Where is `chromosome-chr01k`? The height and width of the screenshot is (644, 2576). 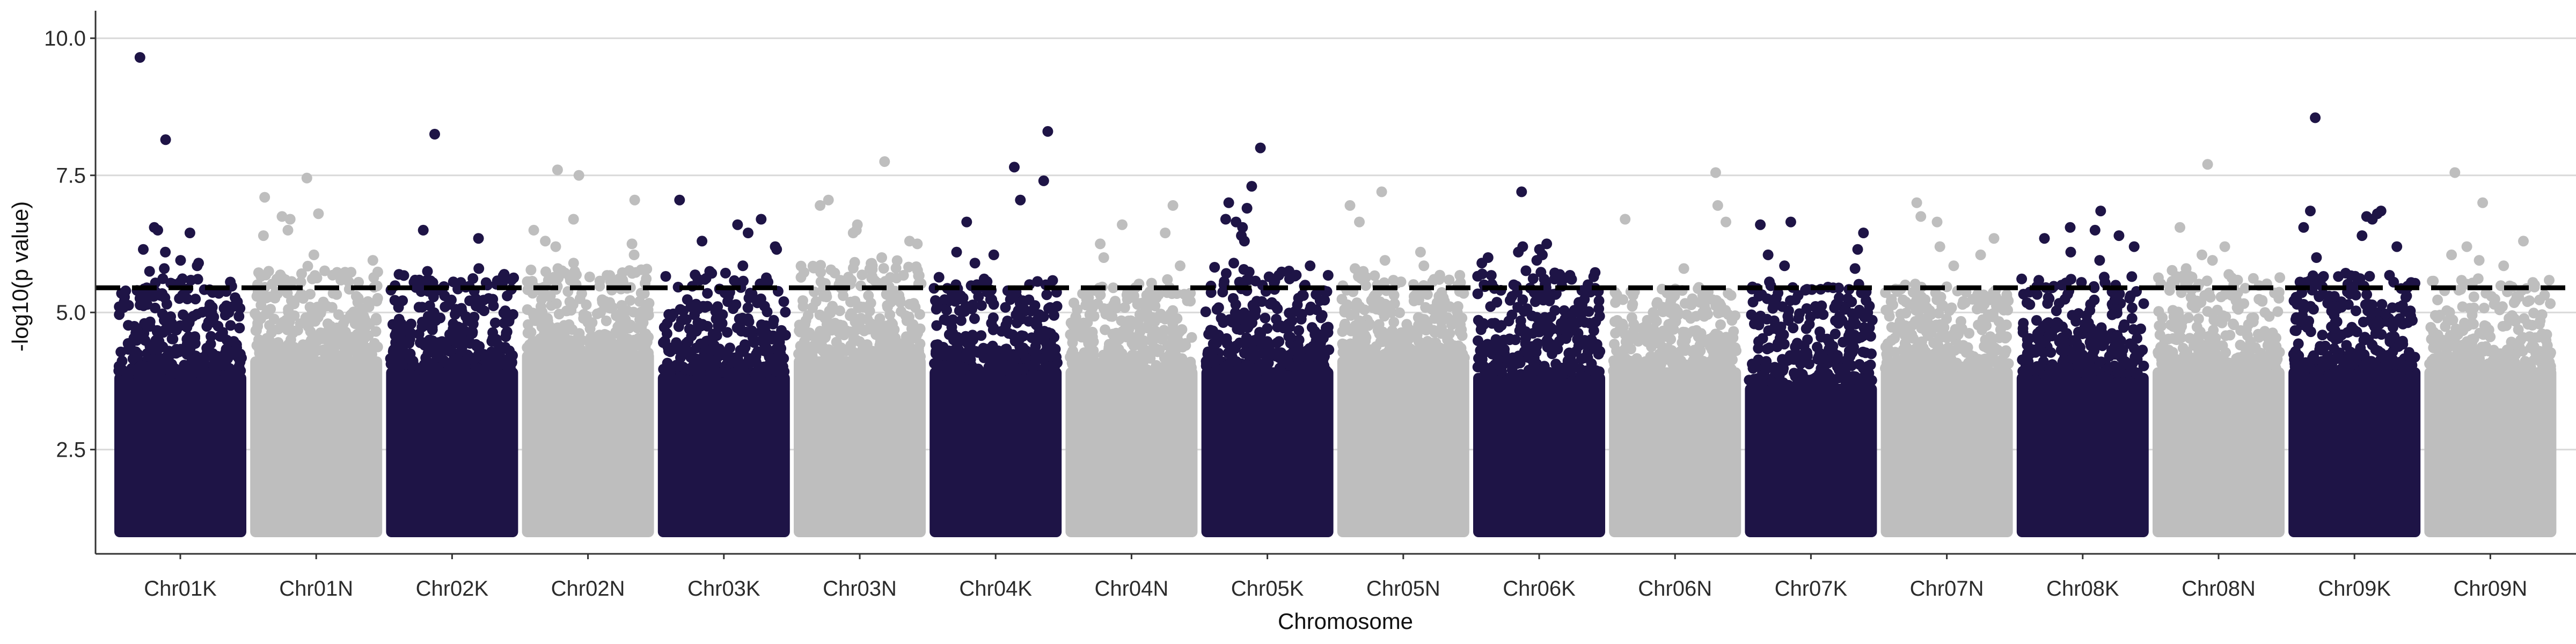
chromosome-chr01k is located at coordinates (180, 294).